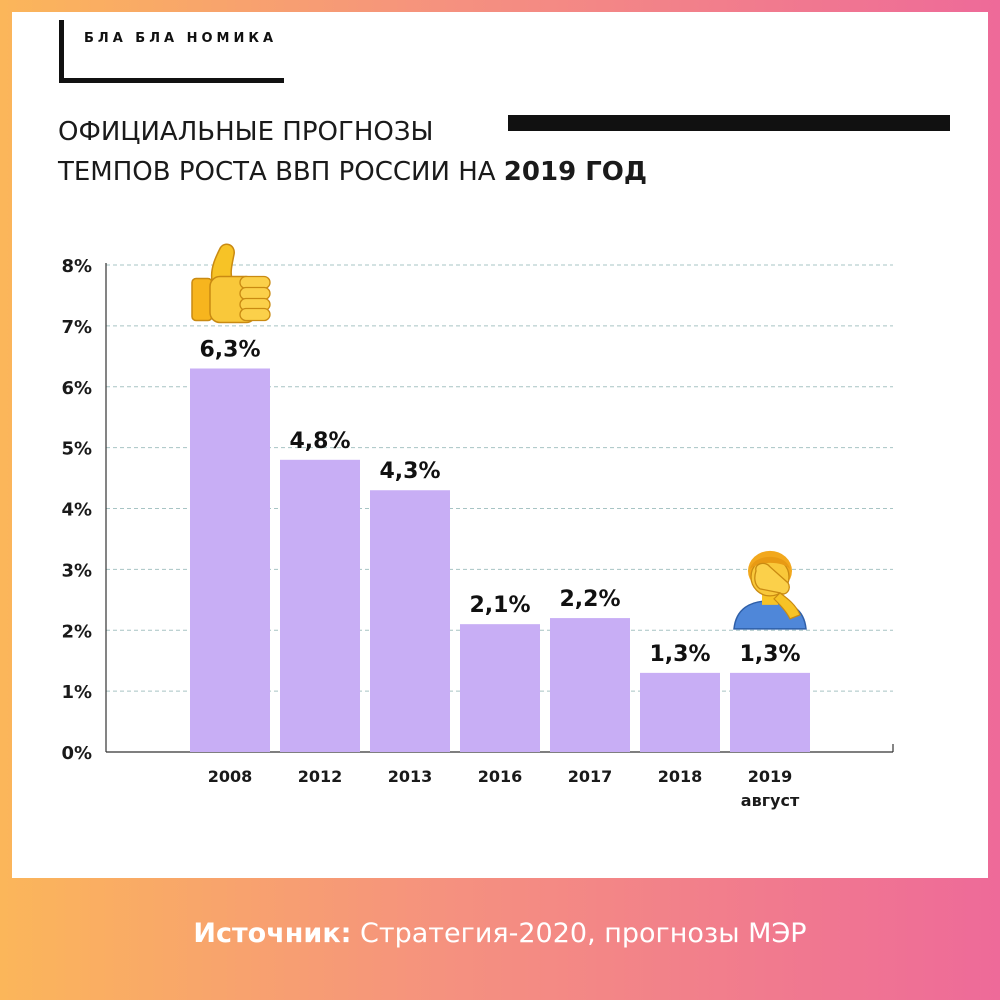  What do you see at coordinates (319, 441) in the screenshot?
I see `value-label: 4,8%` at bounding box center [319, 441].